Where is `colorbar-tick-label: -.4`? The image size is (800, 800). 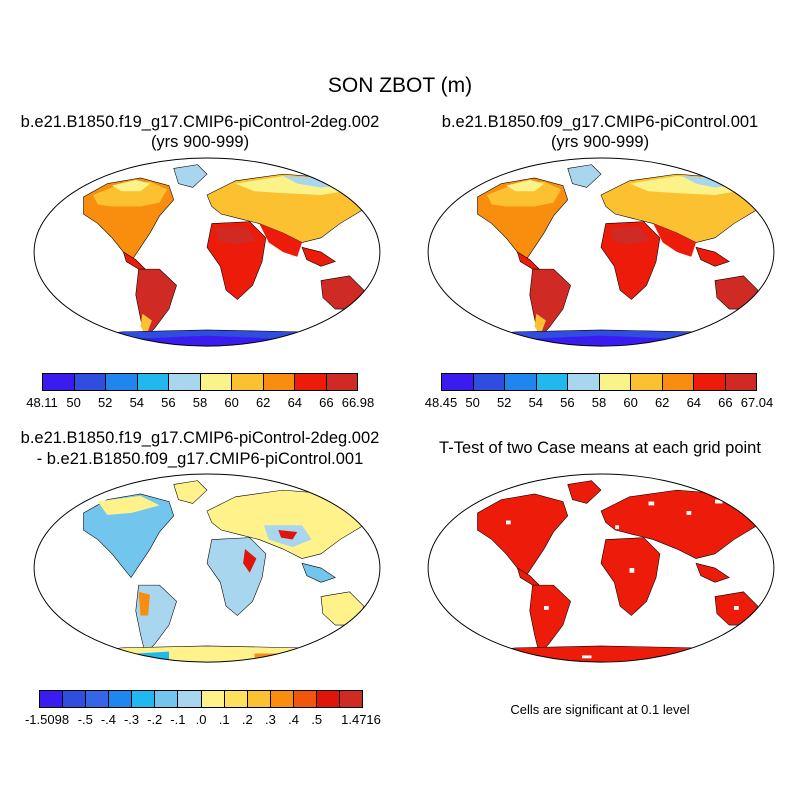
colorbar-tick-label: -.4 is located at coordinates (108, 719).